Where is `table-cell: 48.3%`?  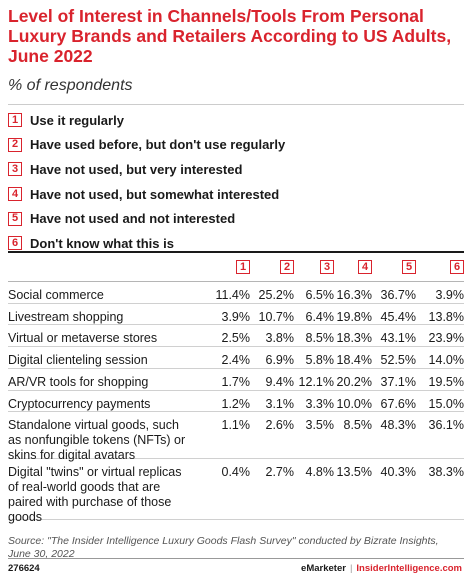 table-cell: 48.3% is located at coordinates (398, 425).